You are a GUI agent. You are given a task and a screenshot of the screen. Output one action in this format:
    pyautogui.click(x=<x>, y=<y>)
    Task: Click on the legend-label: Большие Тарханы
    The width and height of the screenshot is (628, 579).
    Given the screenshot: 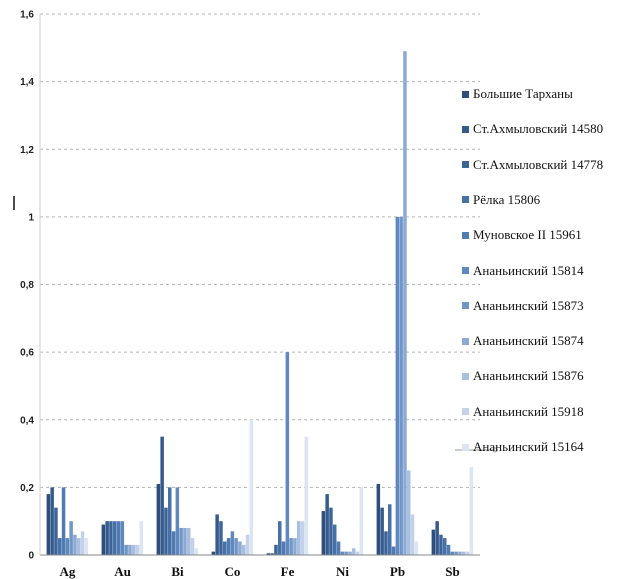 What is the action you would take?
    pyautogui.click(x=523, y=93)
    